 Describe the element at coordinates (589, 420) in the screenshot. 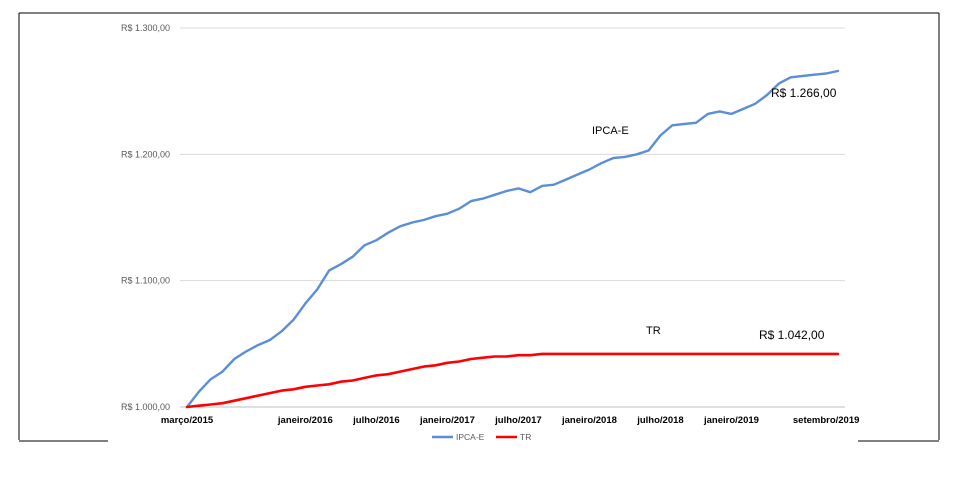

I see `x-tick-label: janeiro/2018` at that location.